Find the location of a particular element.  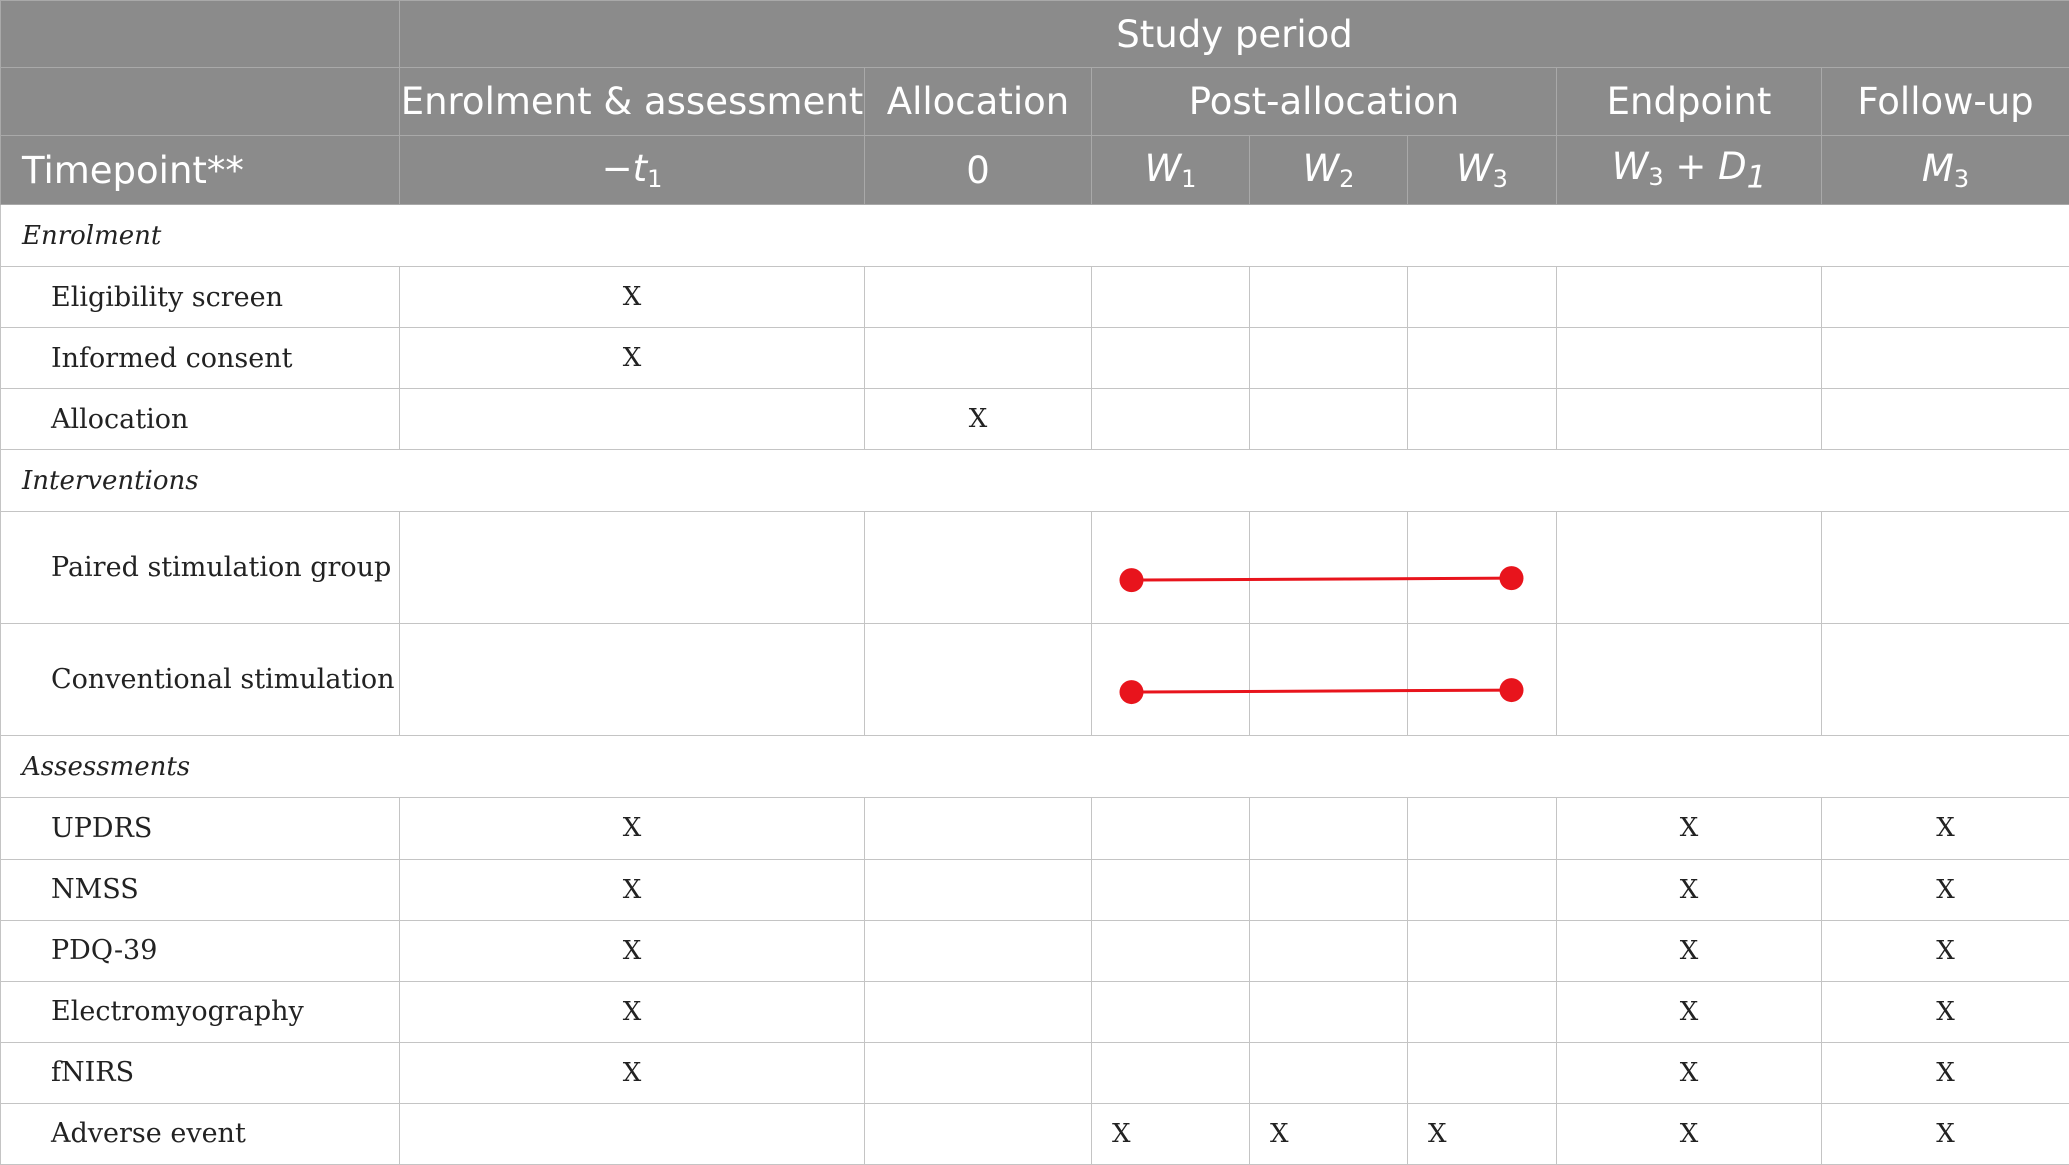

phase-allocation: Allocation is located at coordinates (978, 101).